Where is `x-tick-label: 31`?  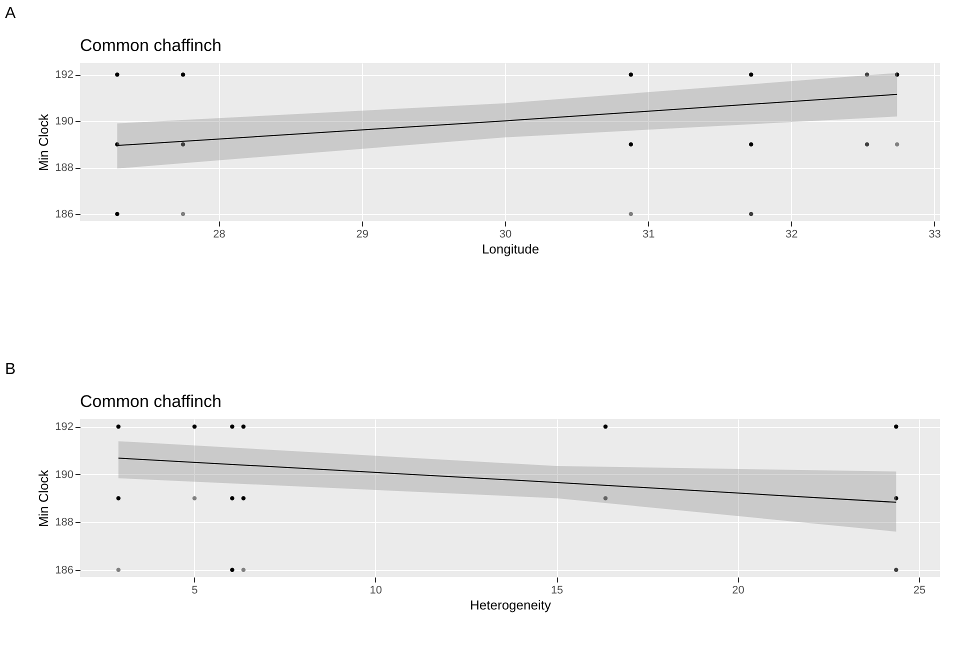 x-tick-label: 31 is located at coordinates (648, 234).